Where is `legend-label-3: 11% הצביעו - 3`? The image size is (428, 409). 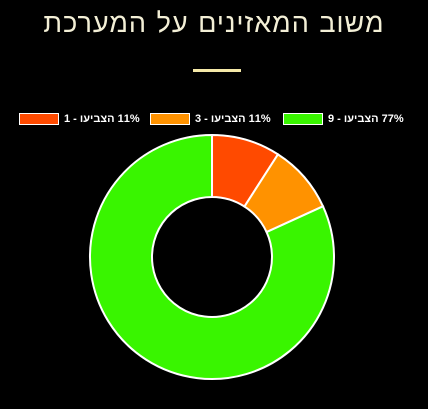 legend-label-3: 11% הצביעו - 3 is located at coordinates (233, 119).